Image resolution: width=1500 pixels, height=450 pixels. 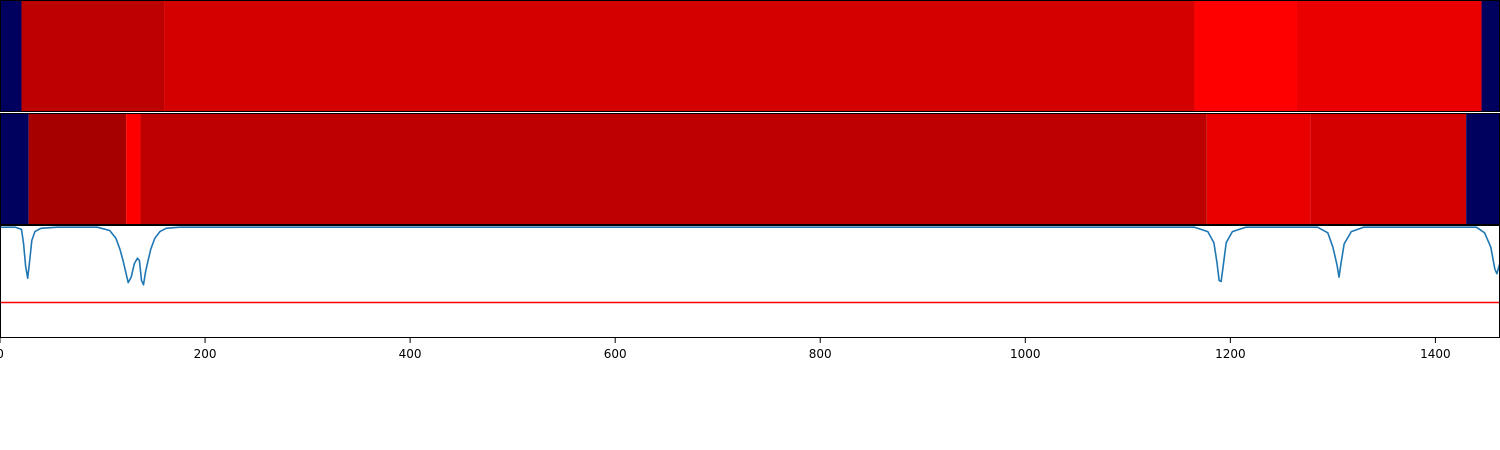 What do you see at coordinates (750, 256) in the screenshot?
I see `series-line` at bounding box center [750, 256].